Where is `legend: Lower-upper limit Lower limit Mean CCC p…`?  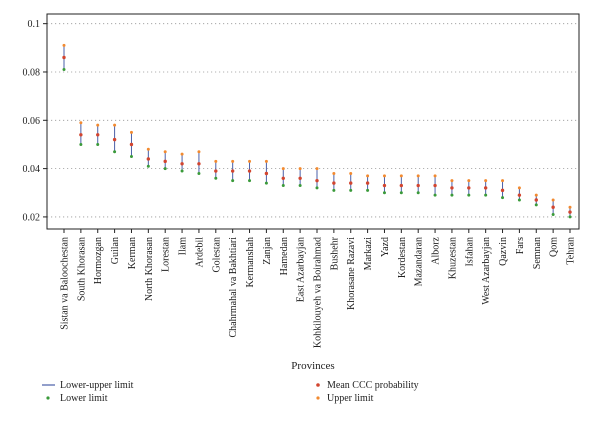 legend: Lower-upper limit Lower limit Mean CCC p… is located at coordinates (230, 392).